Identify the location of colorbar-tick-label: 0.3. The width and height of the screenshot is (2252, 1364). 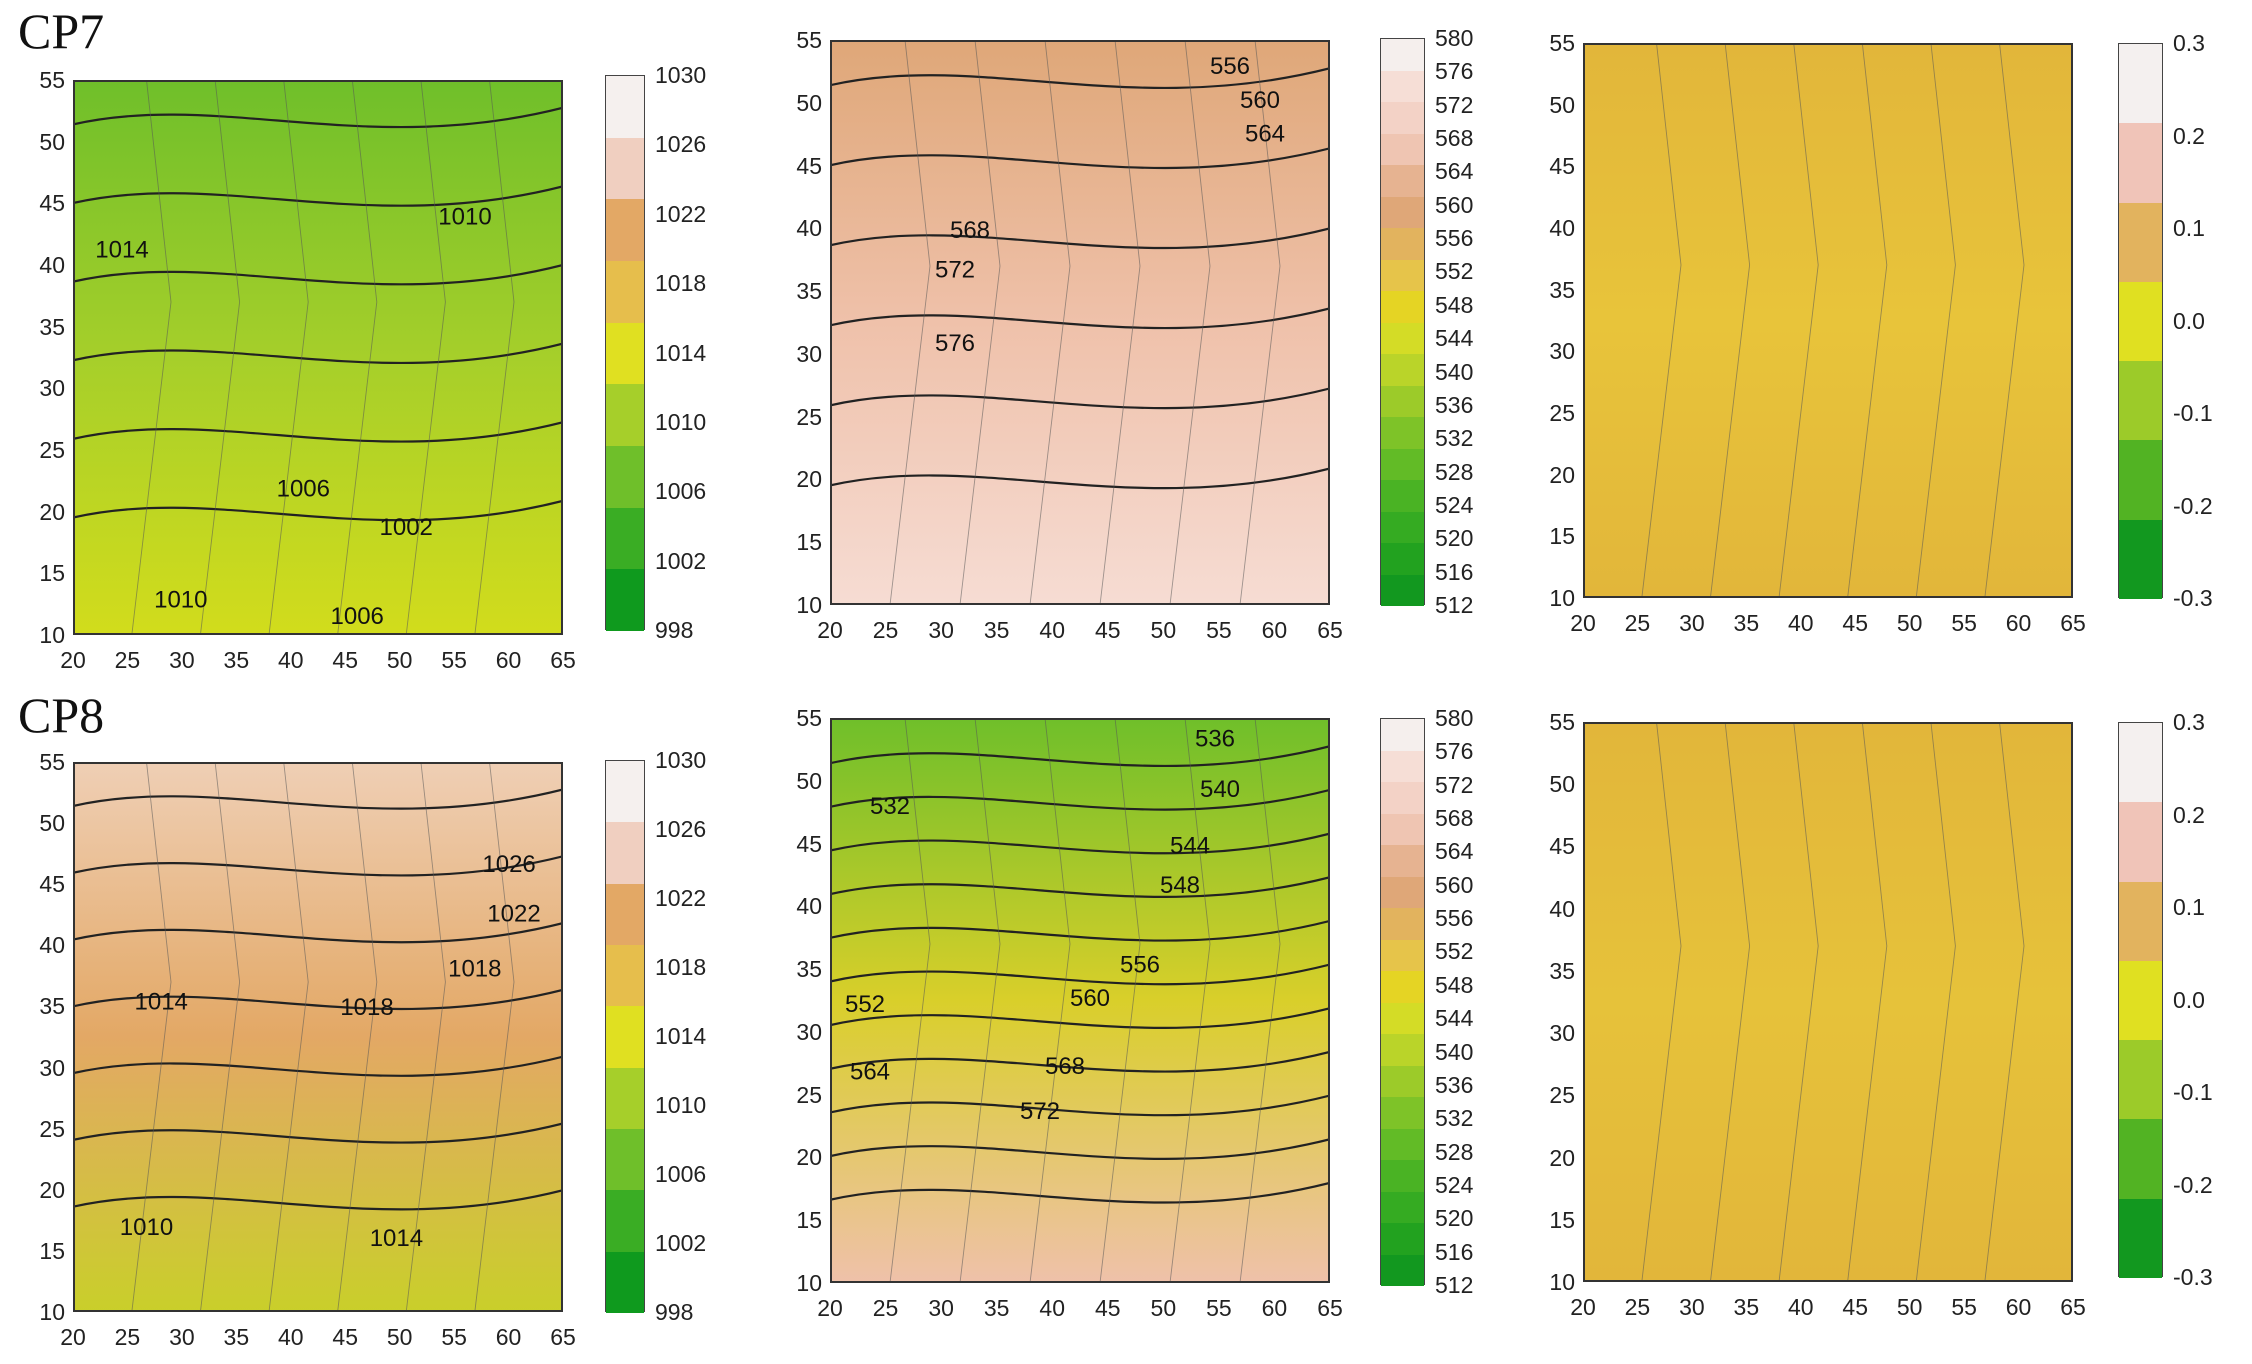
(2189, 722).